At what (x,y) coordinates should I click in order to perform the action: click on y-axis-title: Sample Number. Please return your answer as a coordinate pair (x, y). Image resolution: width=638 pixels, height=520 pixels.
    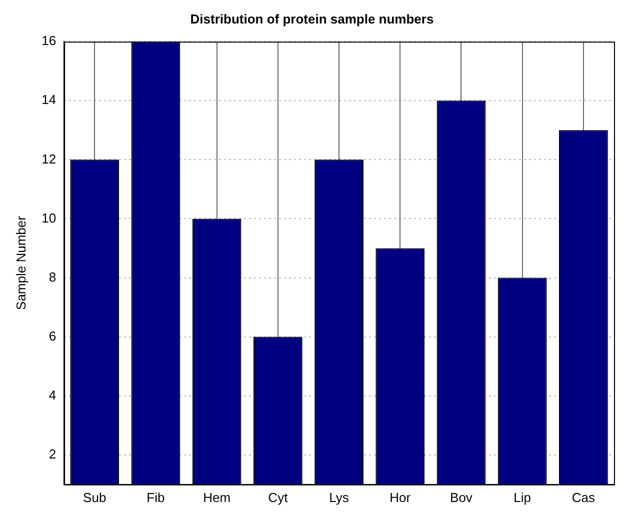
    Looking at the image, I should click on (20, 262).